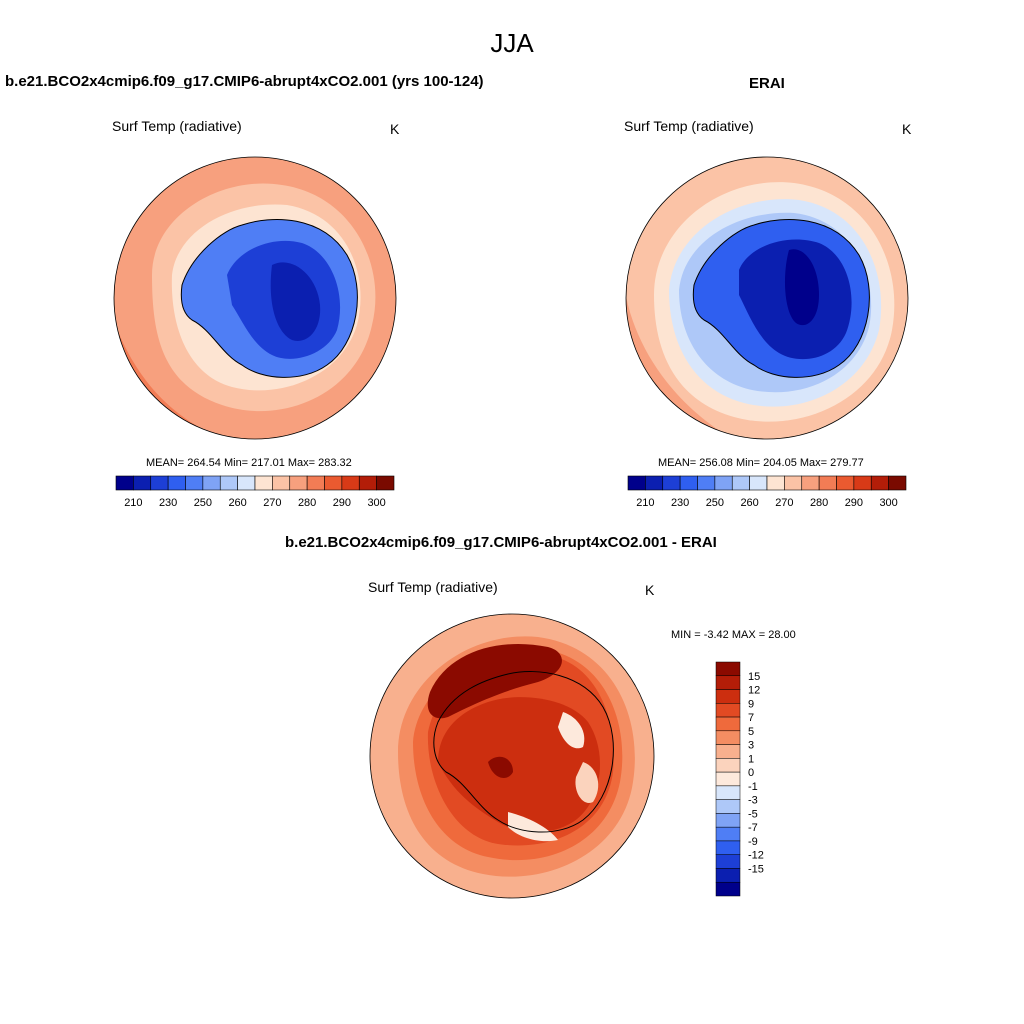 The height and width of the screenshot is (1024, 1024). Describe the element at coordinates (751, 746) in the screenshot. I see `colorbar-tick-label: 3` at that location.